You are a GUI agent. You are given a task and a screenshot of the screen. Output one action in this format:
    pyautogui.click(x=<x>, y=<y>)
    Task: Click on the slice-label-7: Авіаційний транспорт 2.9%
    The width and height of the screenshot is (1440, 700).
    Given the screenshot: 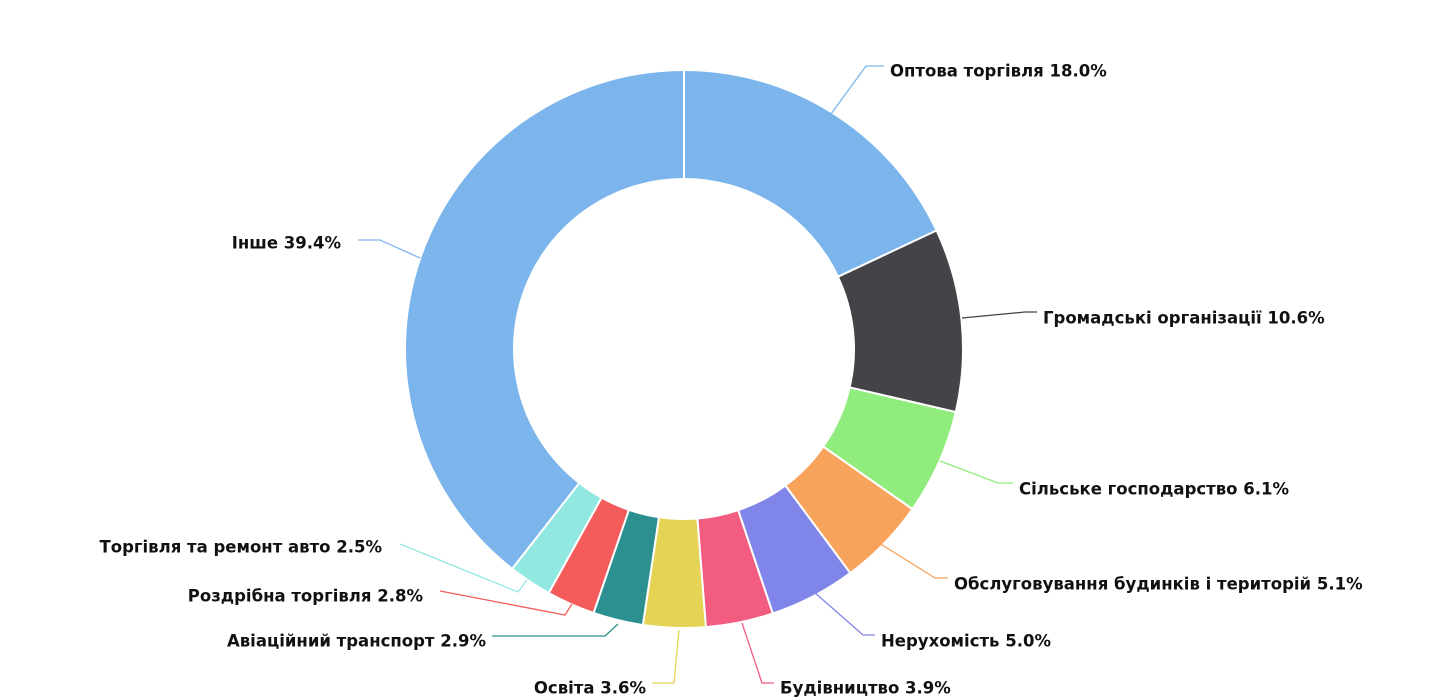 What is the action you would take?
    pyautogui.click(x=356, y=641)
    